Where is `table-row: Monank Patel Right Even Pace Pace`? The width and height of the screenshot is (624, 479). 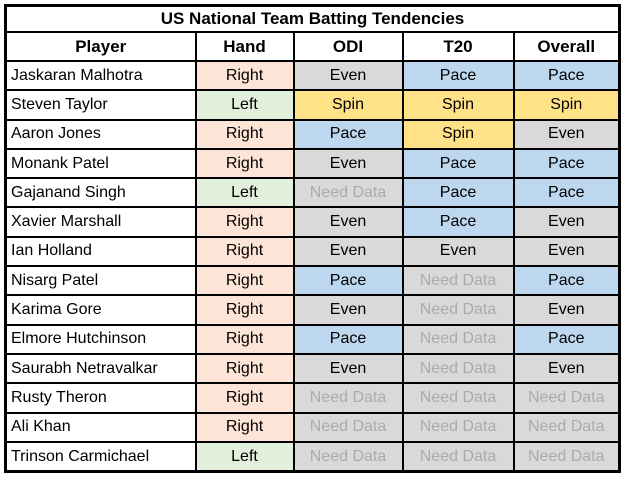 table-row: Monank Patel Right Even Pace Pace is located at coordinates (312, 163).